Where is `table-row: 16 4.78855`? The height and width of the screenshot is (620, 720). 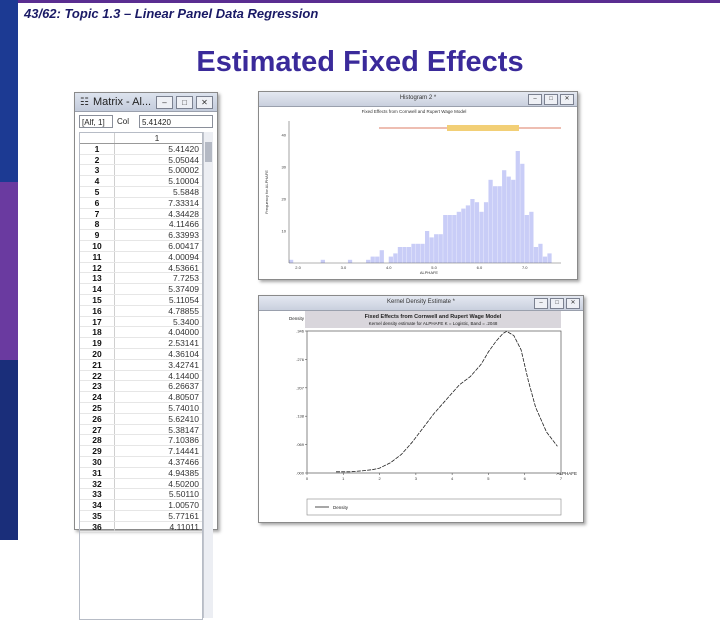 table-row: 16 4.78855 is located at coordinates (141, 311).